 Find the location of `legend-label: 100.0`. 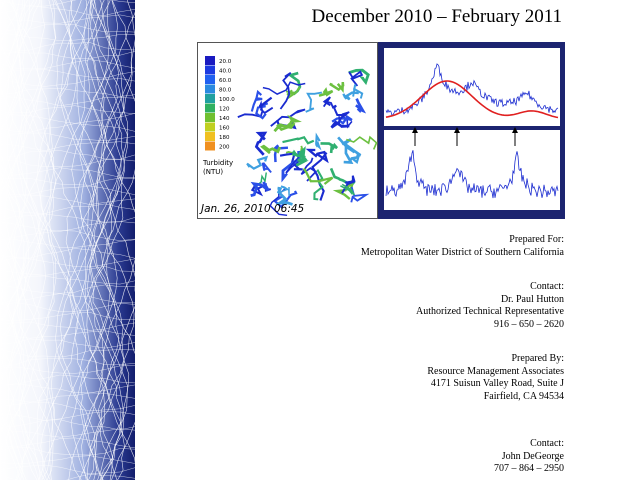

legend-label: 100.0 is located at coordinates (227, 100).